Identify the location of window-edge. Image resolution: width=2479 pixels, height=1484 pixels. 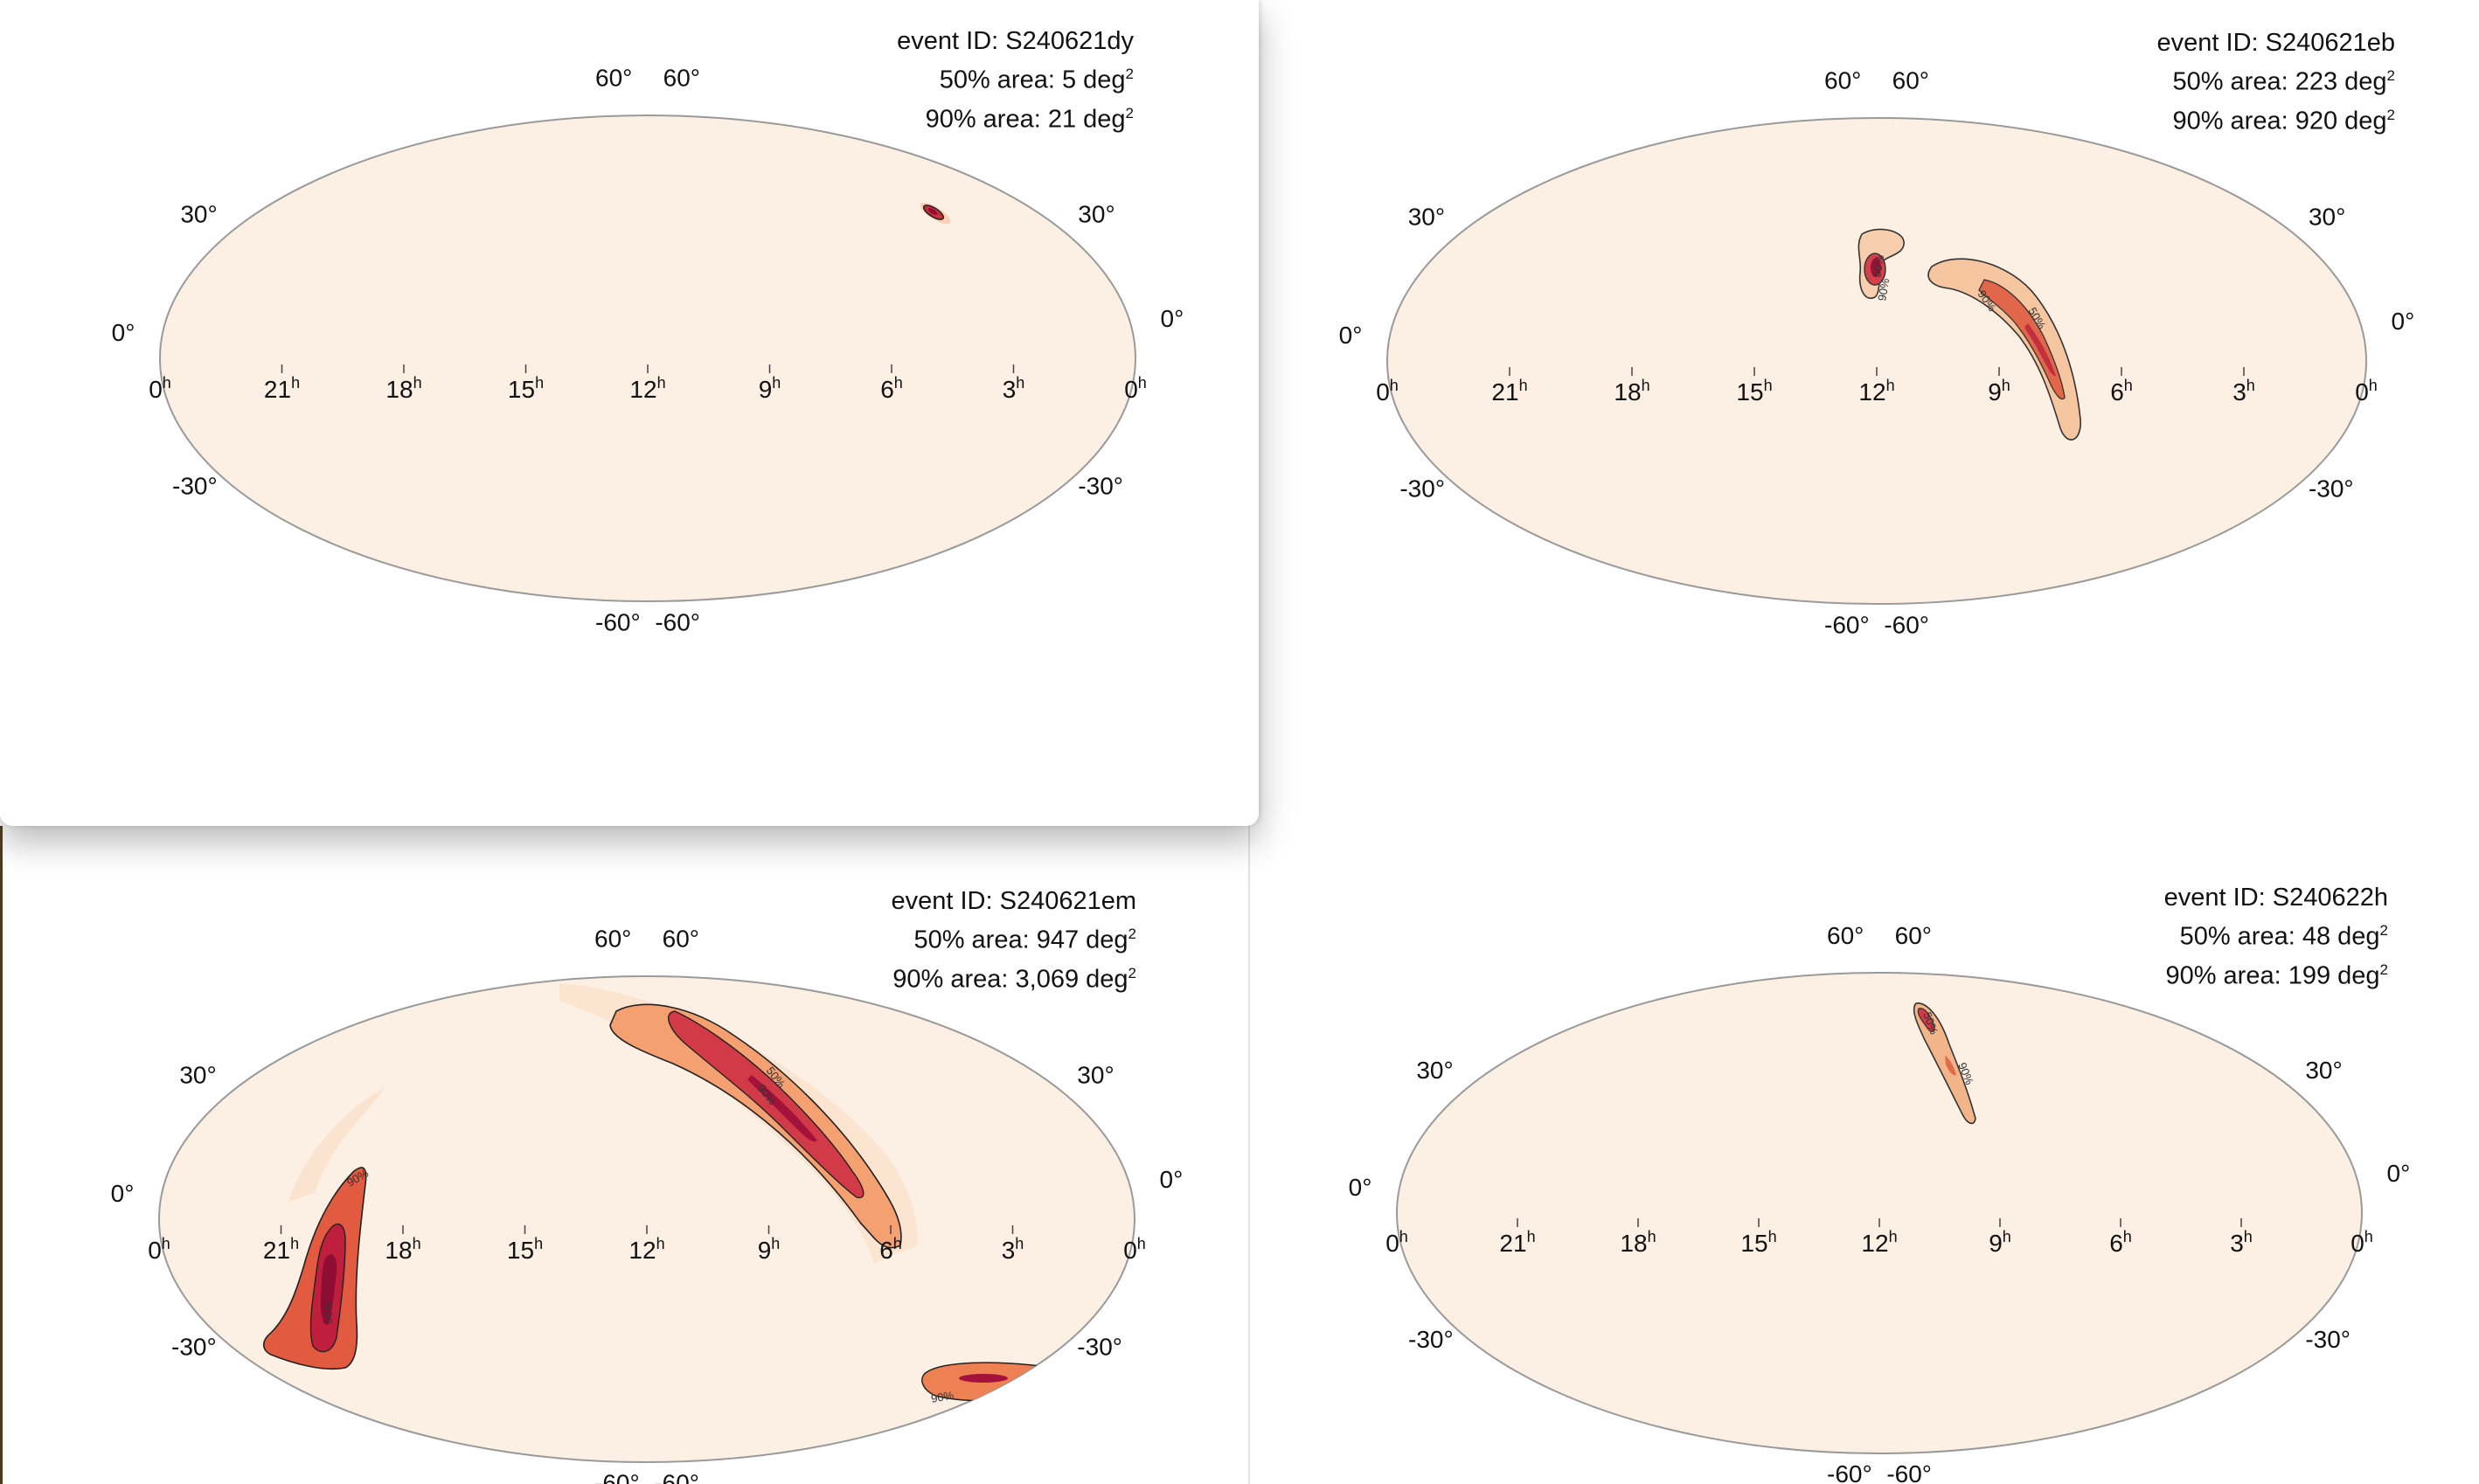
(2, 1155).